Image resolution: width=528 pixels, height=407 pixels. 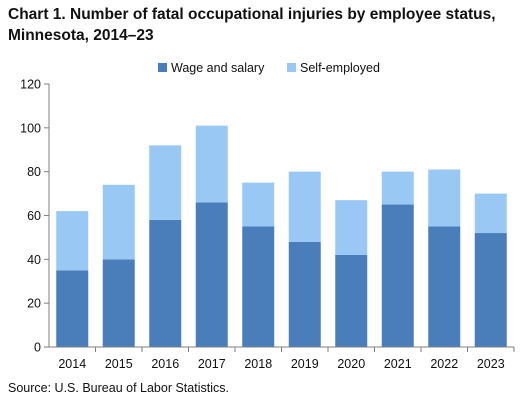 What do you see at coordinates (444, 286) in the screenshot?
I see `bar-wage-and-salary-2022` at bounding box center [444, 286].